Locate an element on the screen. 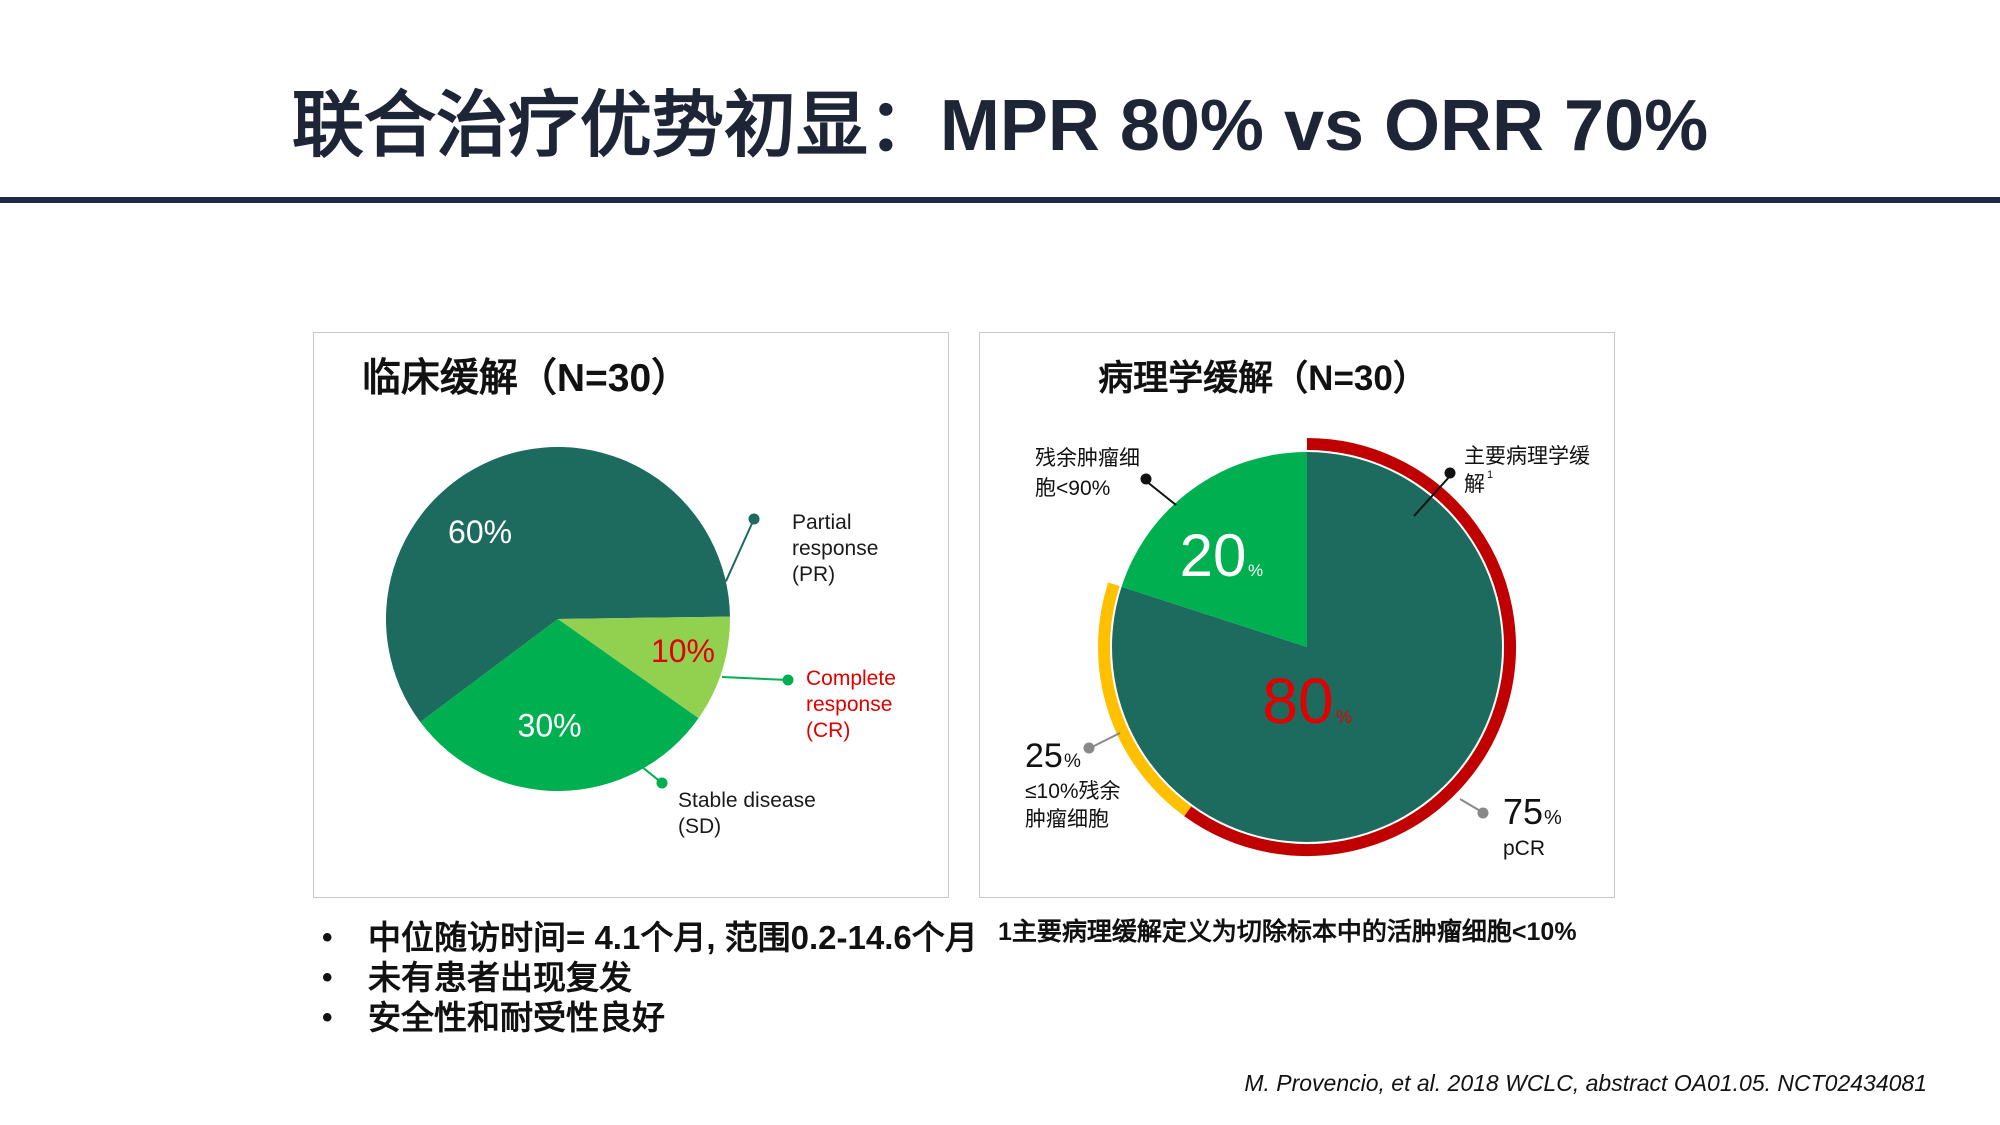 The width and height of the screenshot is (2000, 1125). chart-title: 病理学缓解（N=30） is located at coordinates (1263, 378).